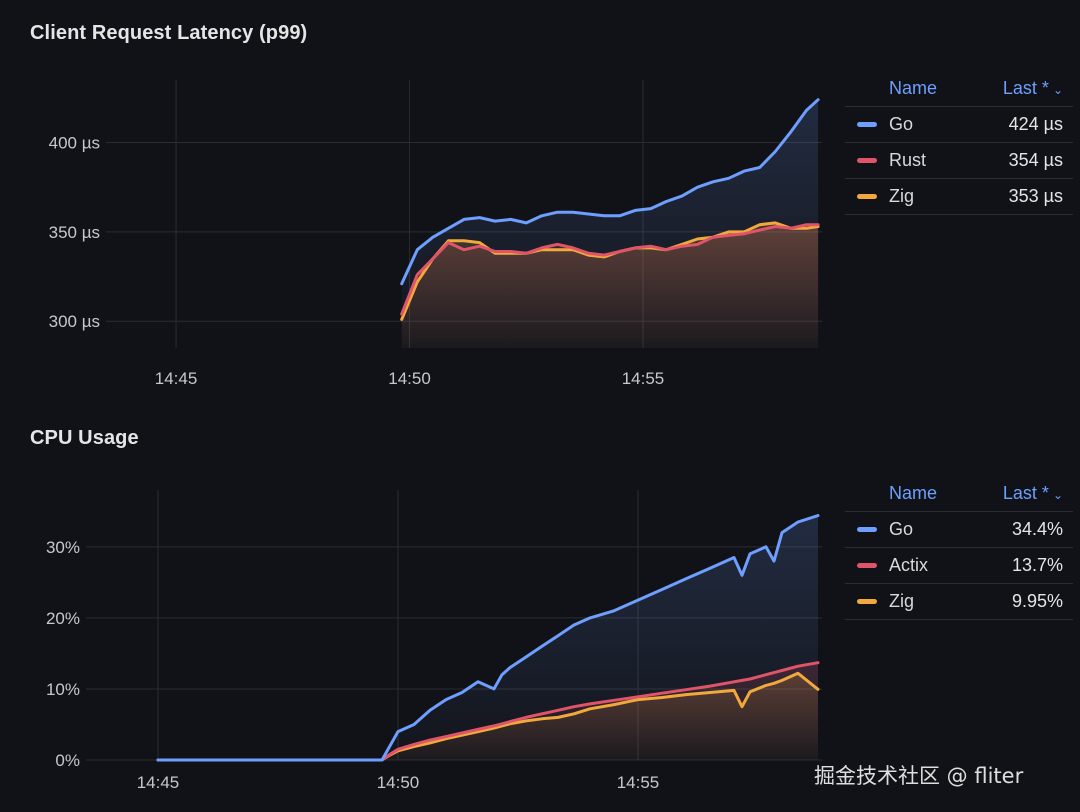  Describe the element at coordinates (67, 760) in the screenshot. I see `y-tick-label: 0%` at that location.